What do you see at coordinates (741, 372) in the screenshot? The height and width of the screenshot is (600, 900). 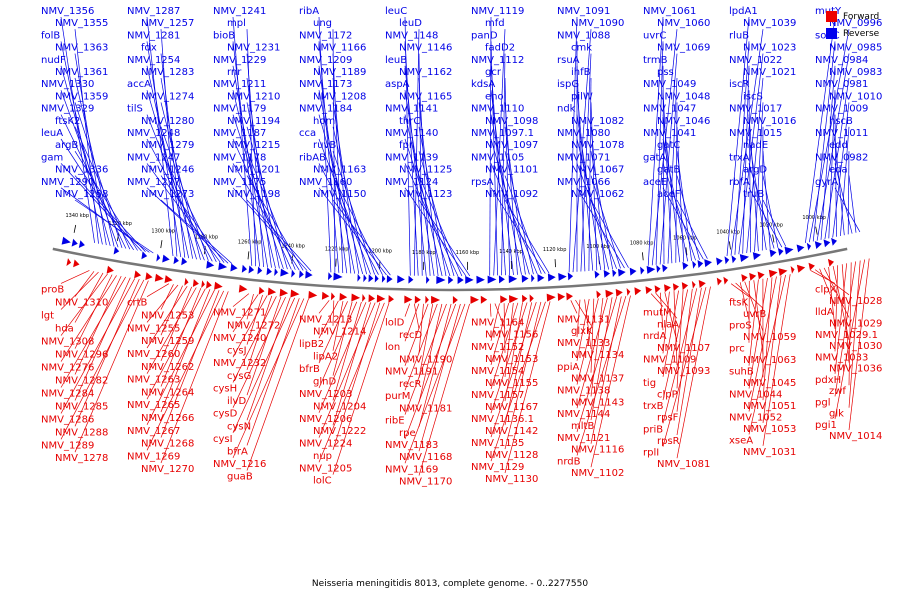 I see `gene-label: suhB` at bounding box center [741, 372].